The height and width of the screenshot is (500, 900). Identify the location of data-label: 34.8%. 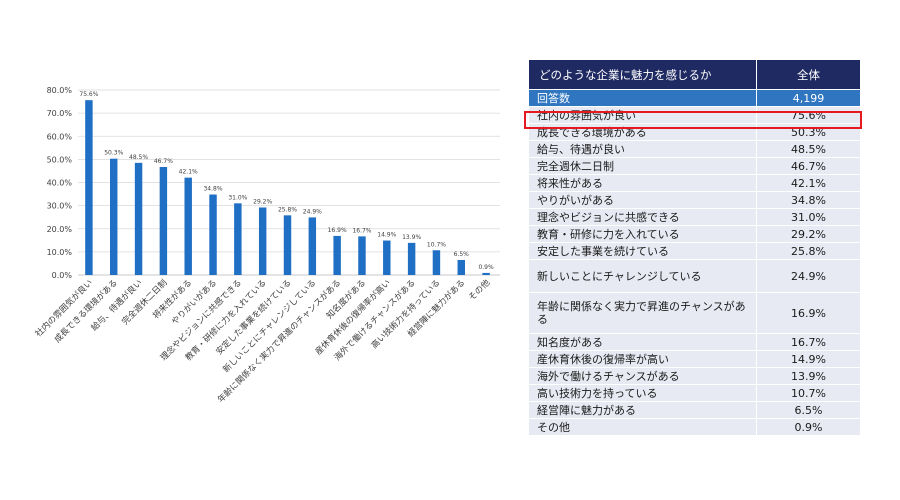
(212, 189).